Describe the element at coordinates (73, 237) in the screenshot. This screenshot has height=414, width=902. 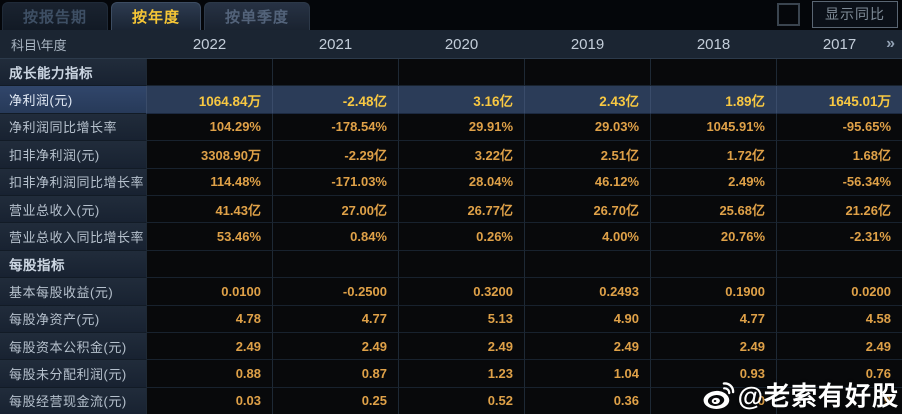
I see `row-label: 营业总收入同比增长率` at that location.